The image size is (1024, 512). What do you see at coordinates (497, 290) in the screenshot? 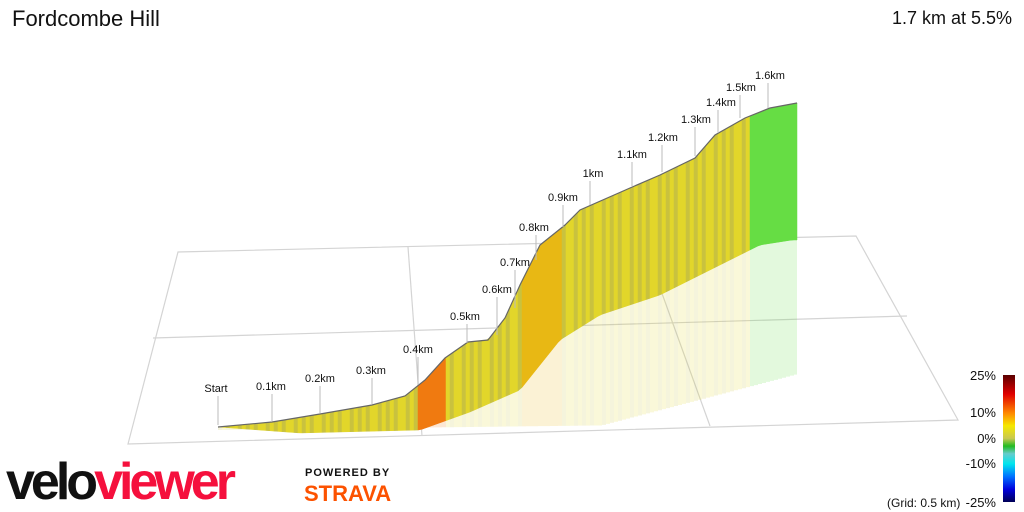
I see `distance-label: 0.6km` at bounding box center [497, 290].